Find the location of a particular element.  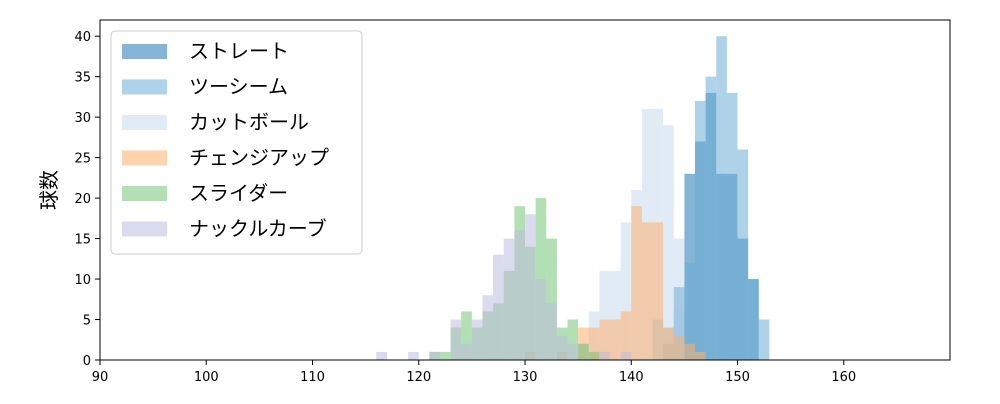

y-tick-label: 40 is located at coordinates (82, 37).